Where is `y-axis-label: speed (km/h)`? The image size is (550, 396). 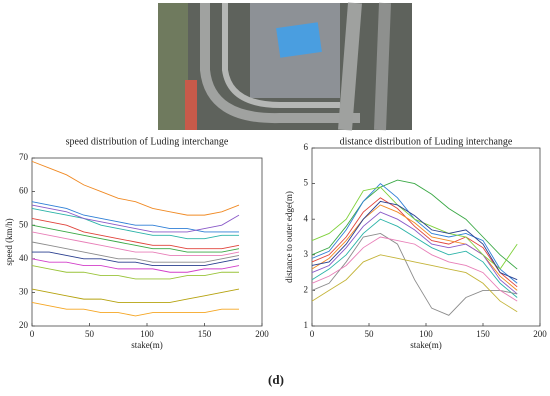 y-axis-label: speed (km/h) is located at coordinates (9, 241).